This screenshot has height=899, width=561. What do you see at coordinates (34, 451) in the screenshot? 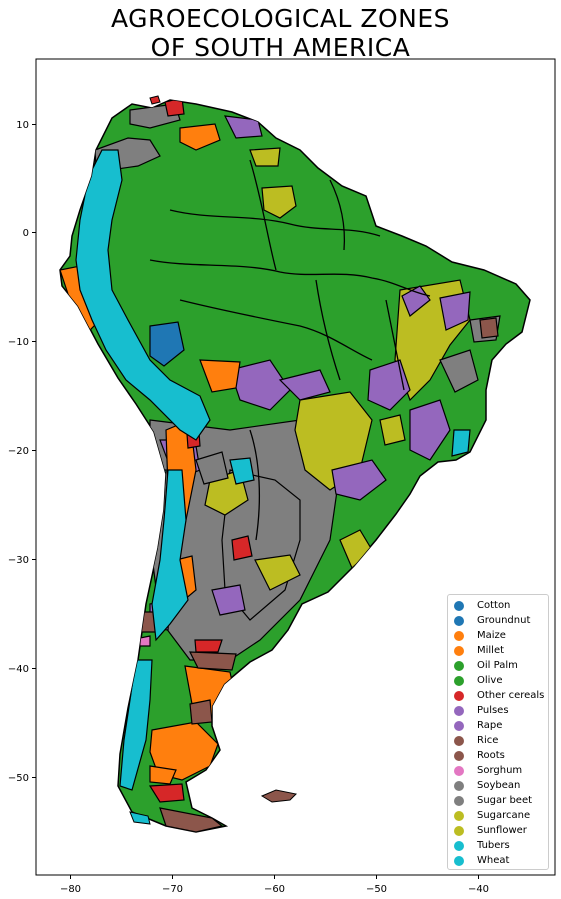
I see `y-axis-ticks` at bounding box center [34, 451].